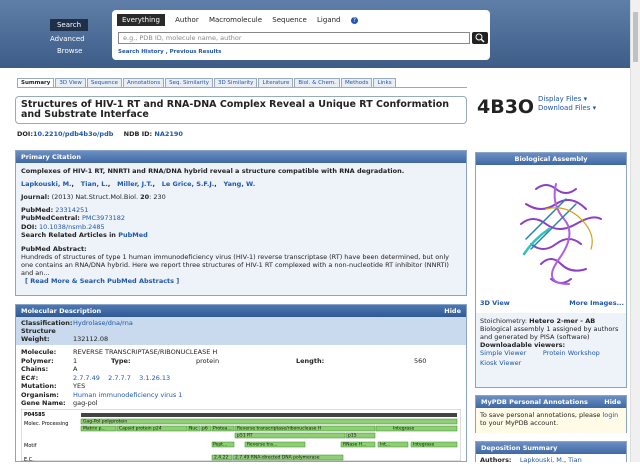 The height and width of the screenshot is (466, 640). Describe the element at coordinates (384, 82) in the screenshot. I see `page-tab: Links` at that location.